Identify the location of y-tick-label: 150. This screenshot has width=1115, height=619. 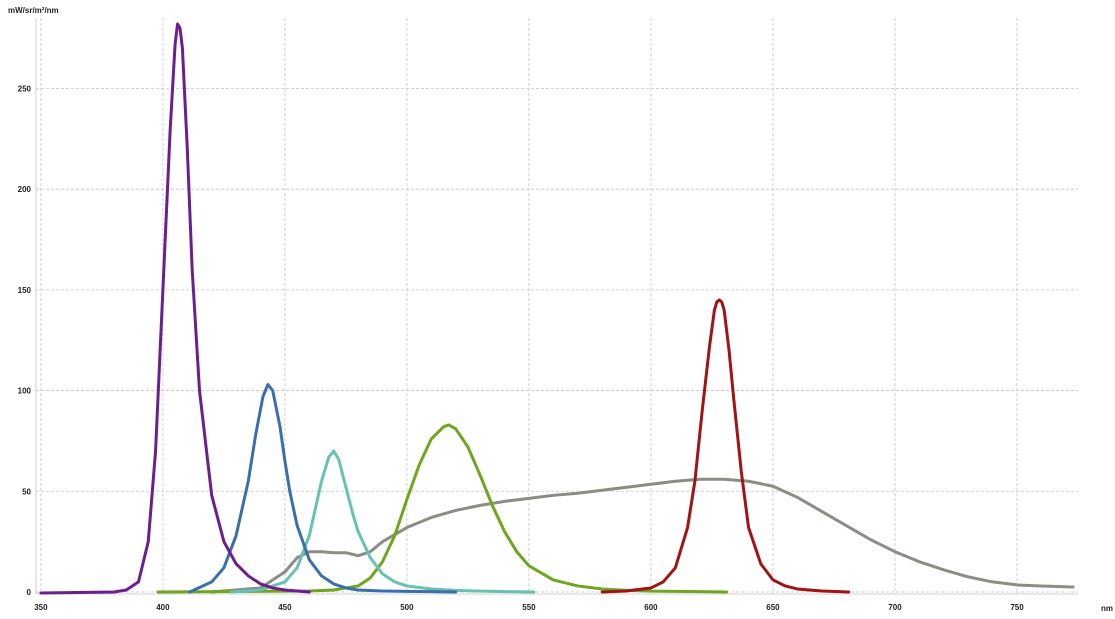
(25, 290).